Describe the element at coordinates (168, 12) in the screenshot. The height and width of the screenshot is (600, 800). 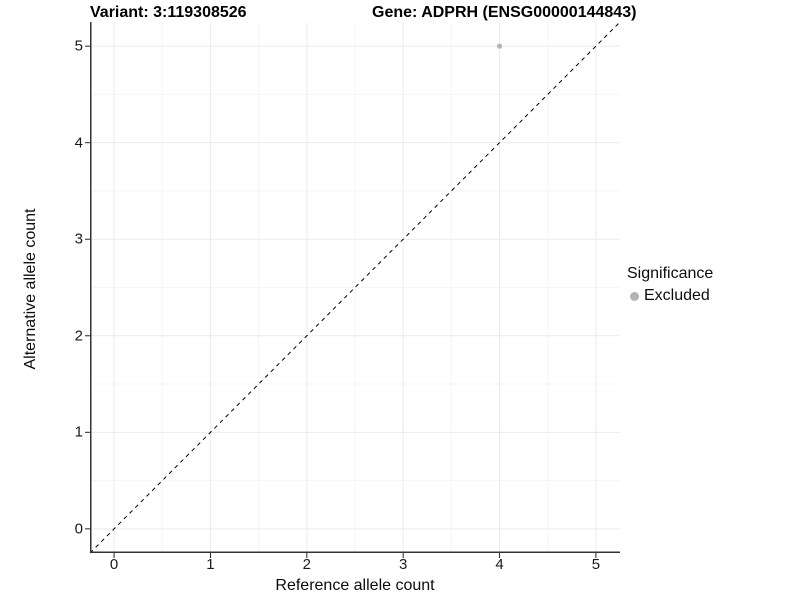
I see `variant-title: Variant: 3:119308526` at that location.